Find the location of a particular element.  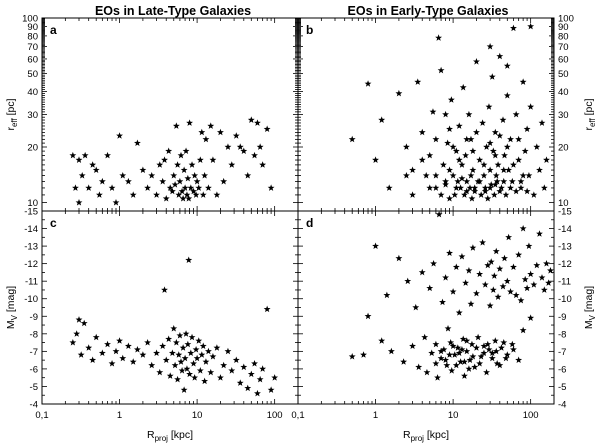

m-tick-label: -5 is located at coordinates (562, 387).